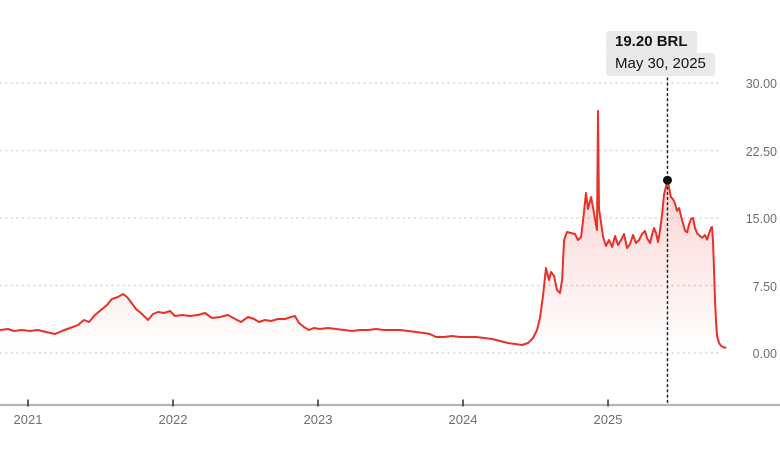  I want to click on crosshair-tooltip: 19.20 BRL May 30, 2025, so click(660, 53).